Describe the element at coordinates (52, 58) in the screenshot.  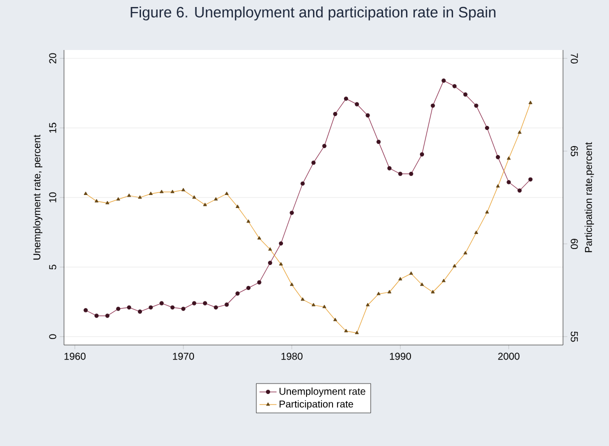
I see `y-tick-label: 20` at that location.